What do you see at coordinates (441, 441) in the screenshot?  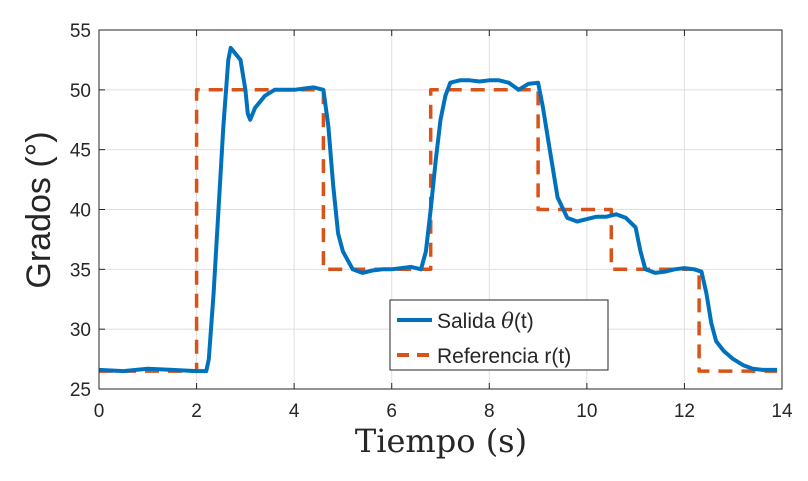 I see `x-axis-label: Tiempo (s)` at bounding box center [441, 441].